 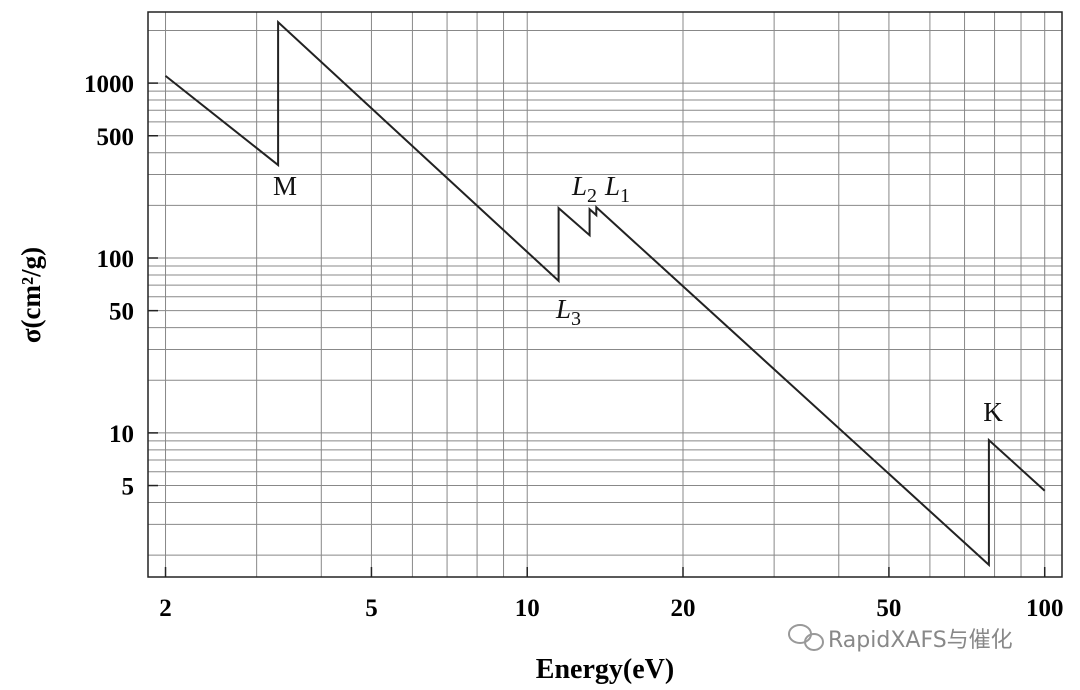 What do you see at coordinates (592, 196) in the screenshot?
I see `annotation-subscript: 2` at bounding box center [592, 196].